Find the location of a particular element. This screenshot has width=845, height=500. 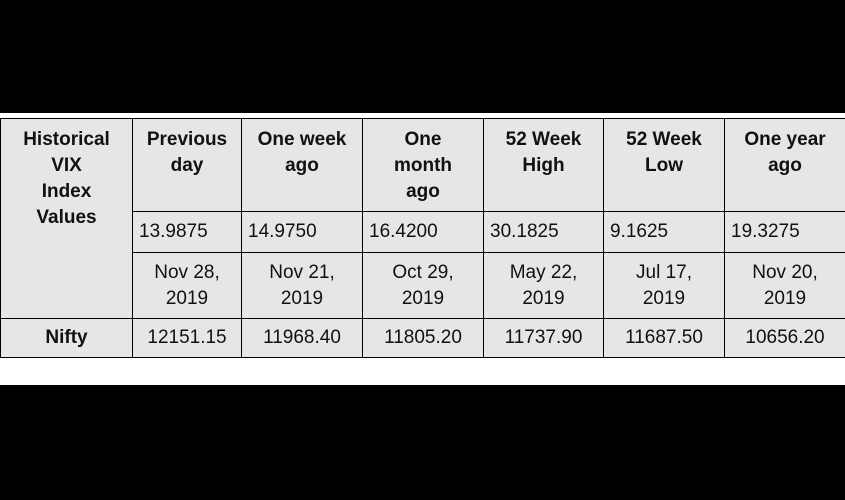

vix-value: 14.9750 is located at coordinates (302, 232).